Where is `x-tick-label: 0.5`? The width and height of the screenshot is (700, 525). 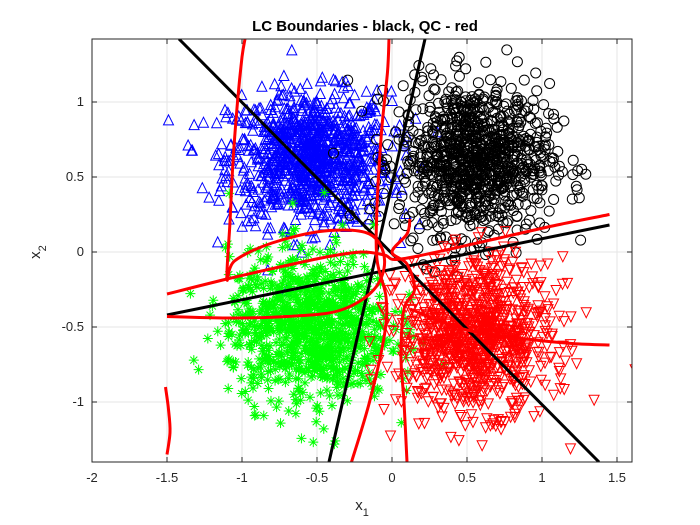
x-tick-label: 0.5 is located at coordinates (467, 477).